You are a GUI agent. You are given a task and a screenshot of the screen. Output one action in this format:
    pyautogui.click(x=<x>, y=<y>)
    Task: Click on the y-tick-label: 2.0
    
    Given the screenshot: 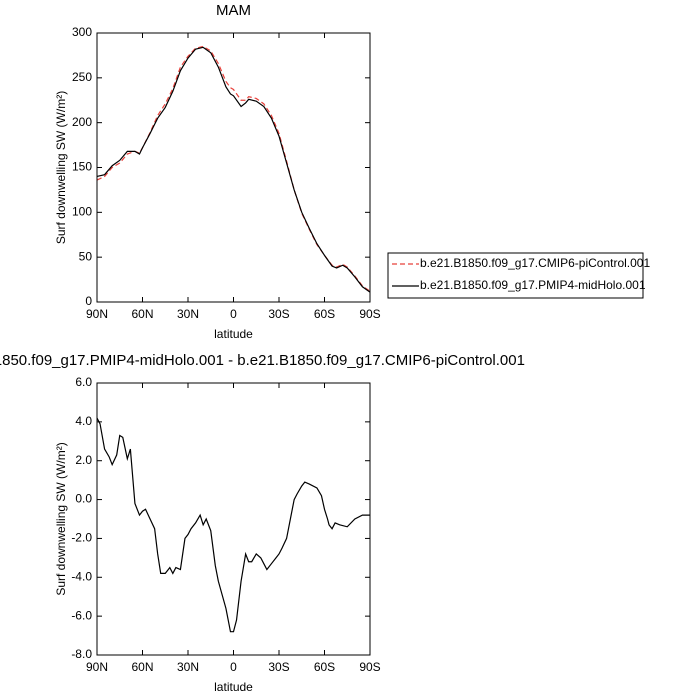 What is the action you would take?
    pyautogui.click(x=83, y=460)
    